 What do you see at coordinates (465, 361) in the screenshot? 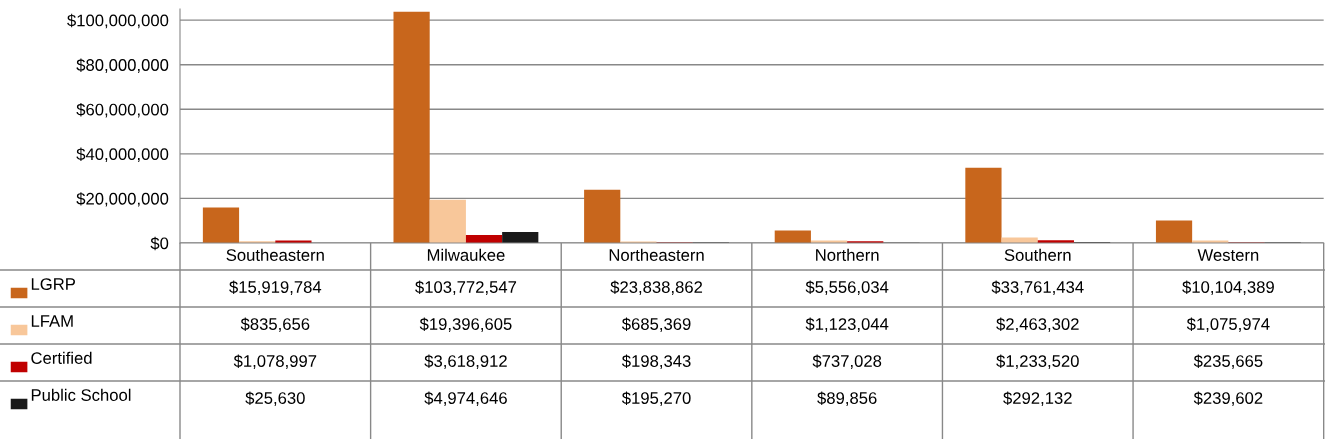
I see `data-label: $3,618,912` at bounding box center [465, 361].